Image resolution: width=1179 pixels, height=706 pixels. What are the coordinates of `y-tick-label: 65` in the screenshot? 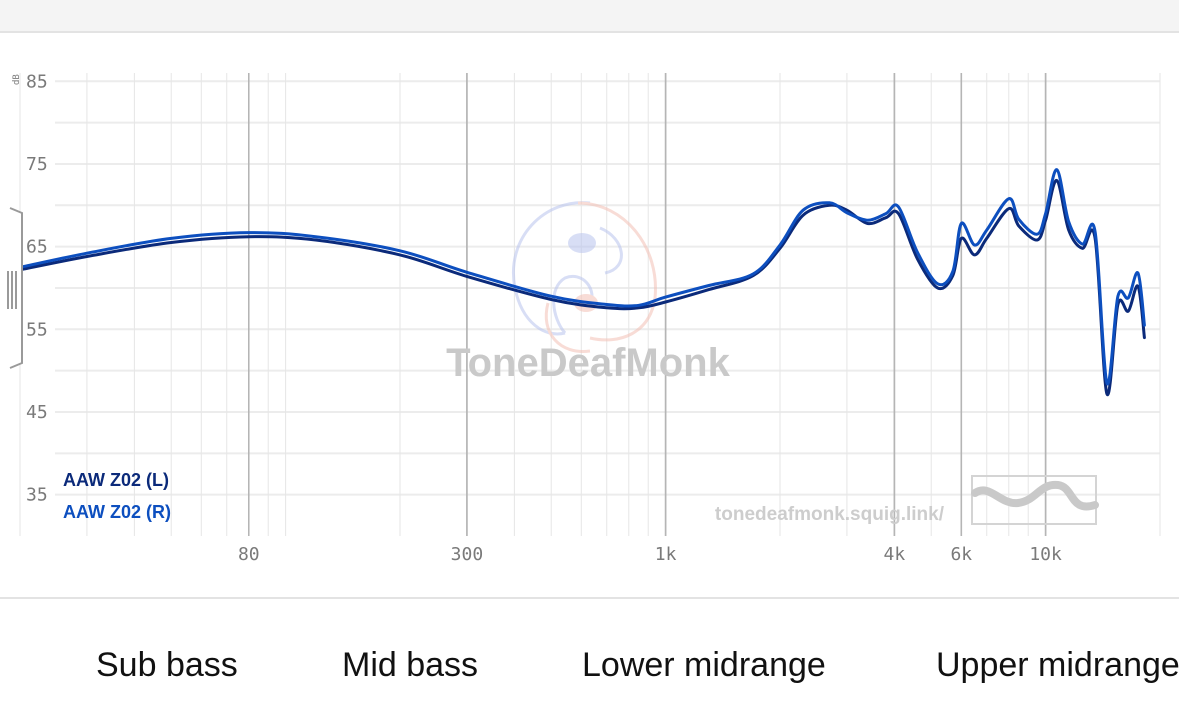 It's located at (37, 247).